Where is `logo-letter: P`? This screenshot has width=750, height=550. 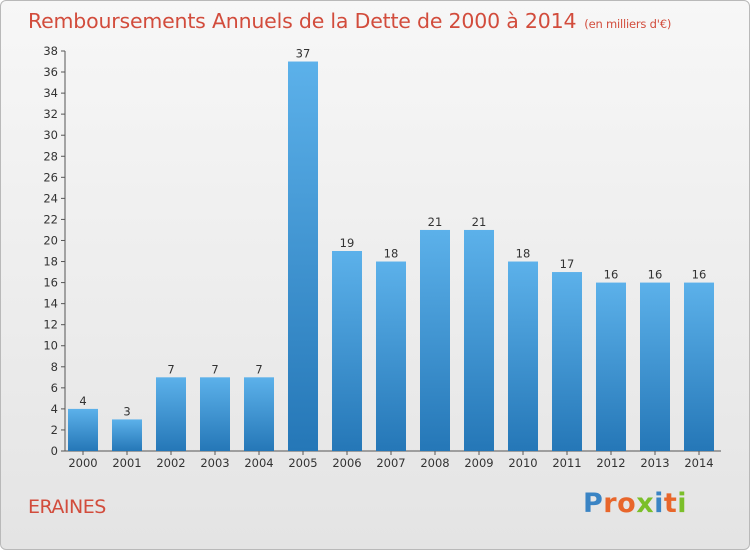 logo-letter: P is located at coordinates (593, 503).